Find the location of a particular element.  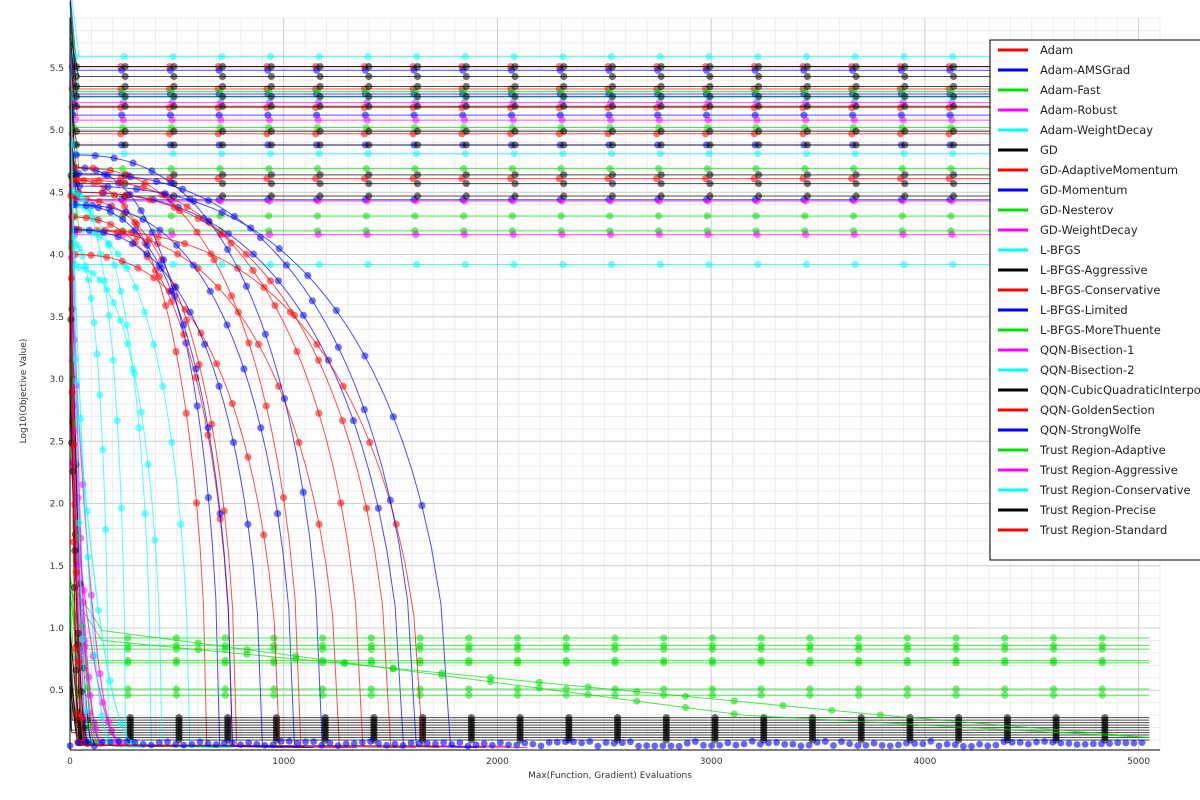

legend-label: Adam is located at coordinates (1056, 50).